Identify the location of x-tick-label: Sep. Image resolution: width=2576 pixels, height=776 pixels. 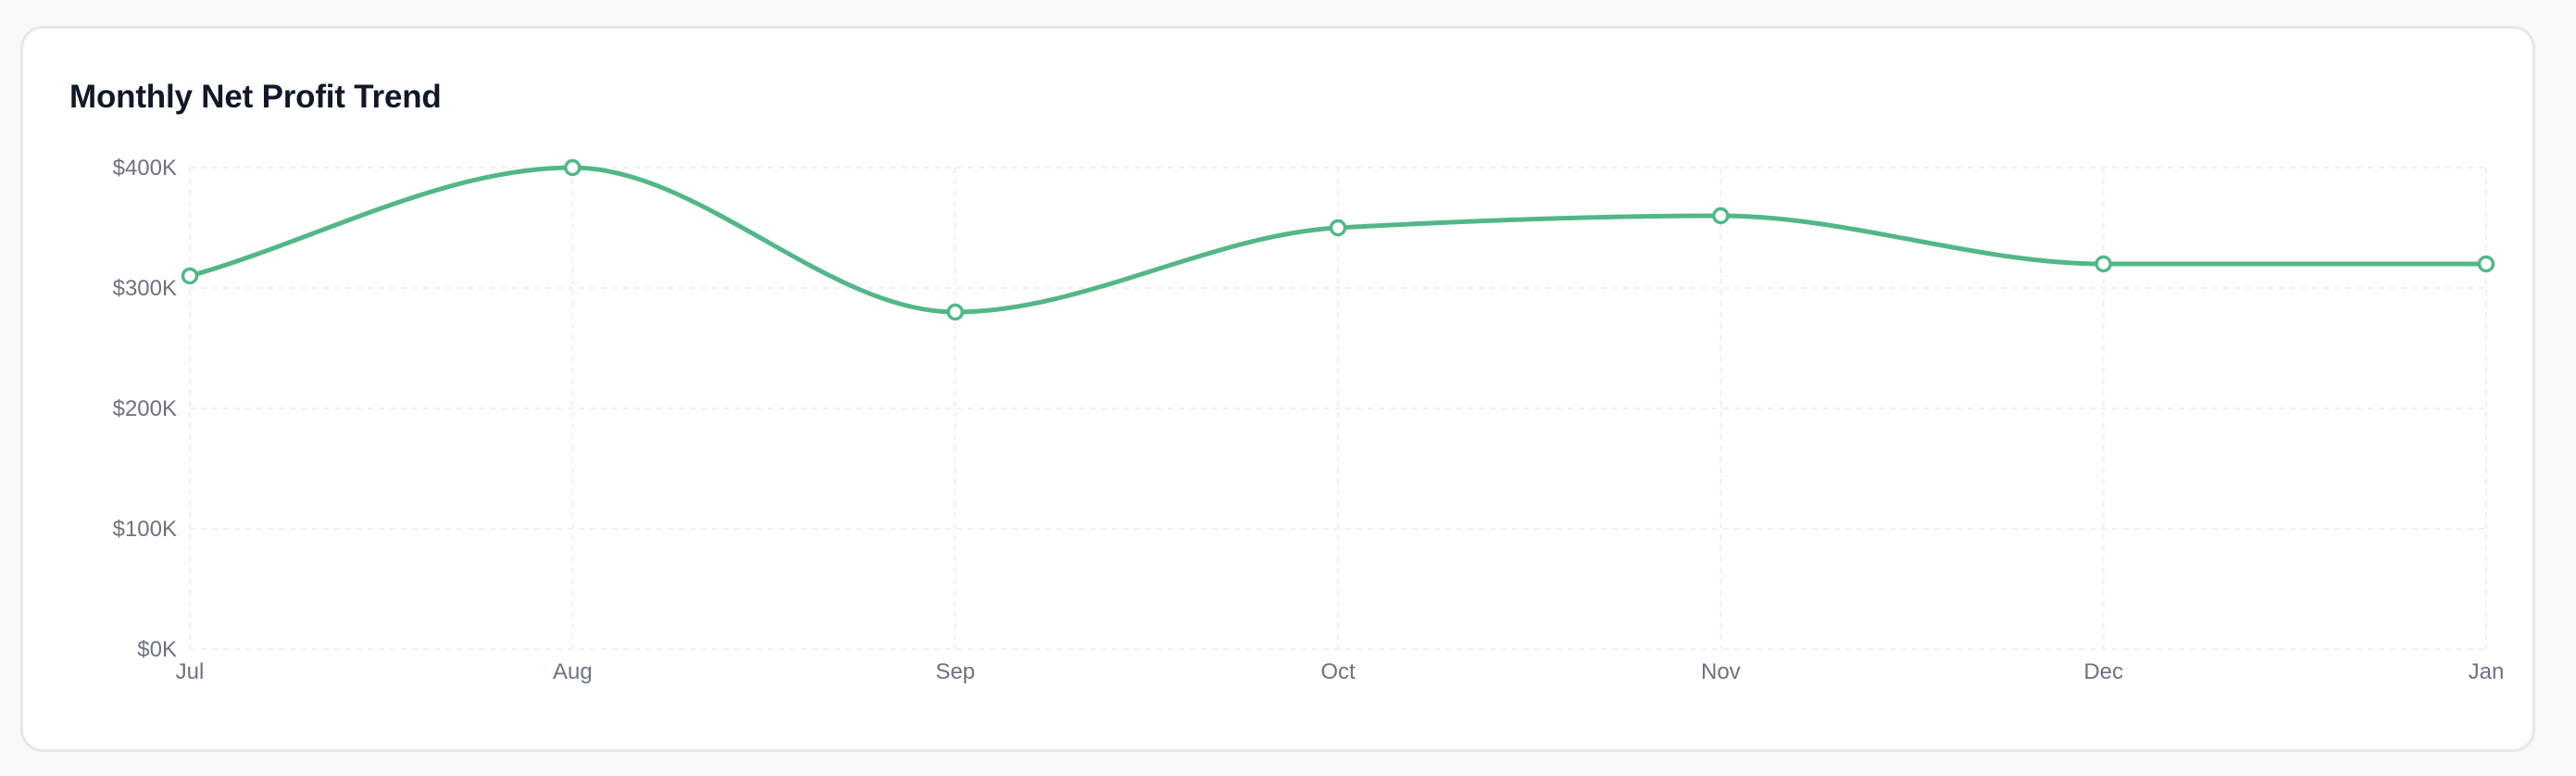
(955, 671).